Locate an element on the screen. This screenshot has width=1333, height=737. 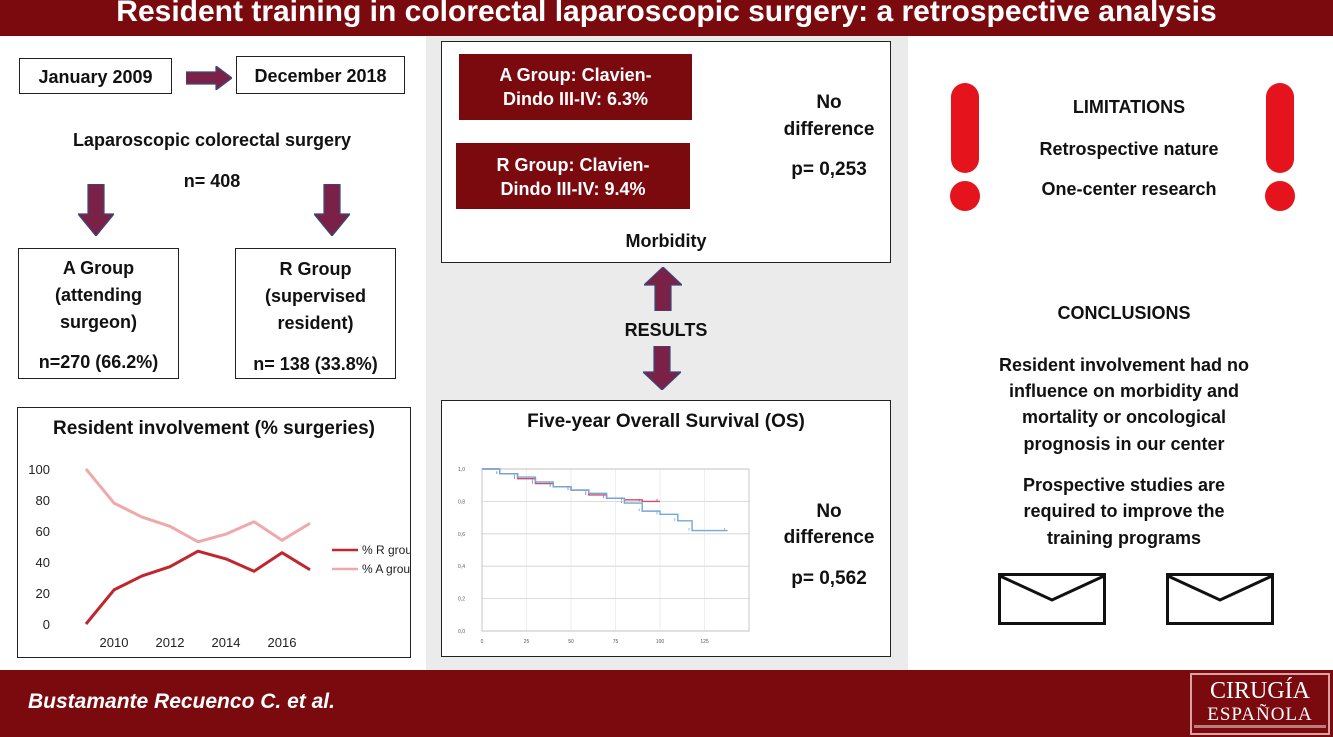
end-date-box: December 2018 is located at coordinates (320, 75).